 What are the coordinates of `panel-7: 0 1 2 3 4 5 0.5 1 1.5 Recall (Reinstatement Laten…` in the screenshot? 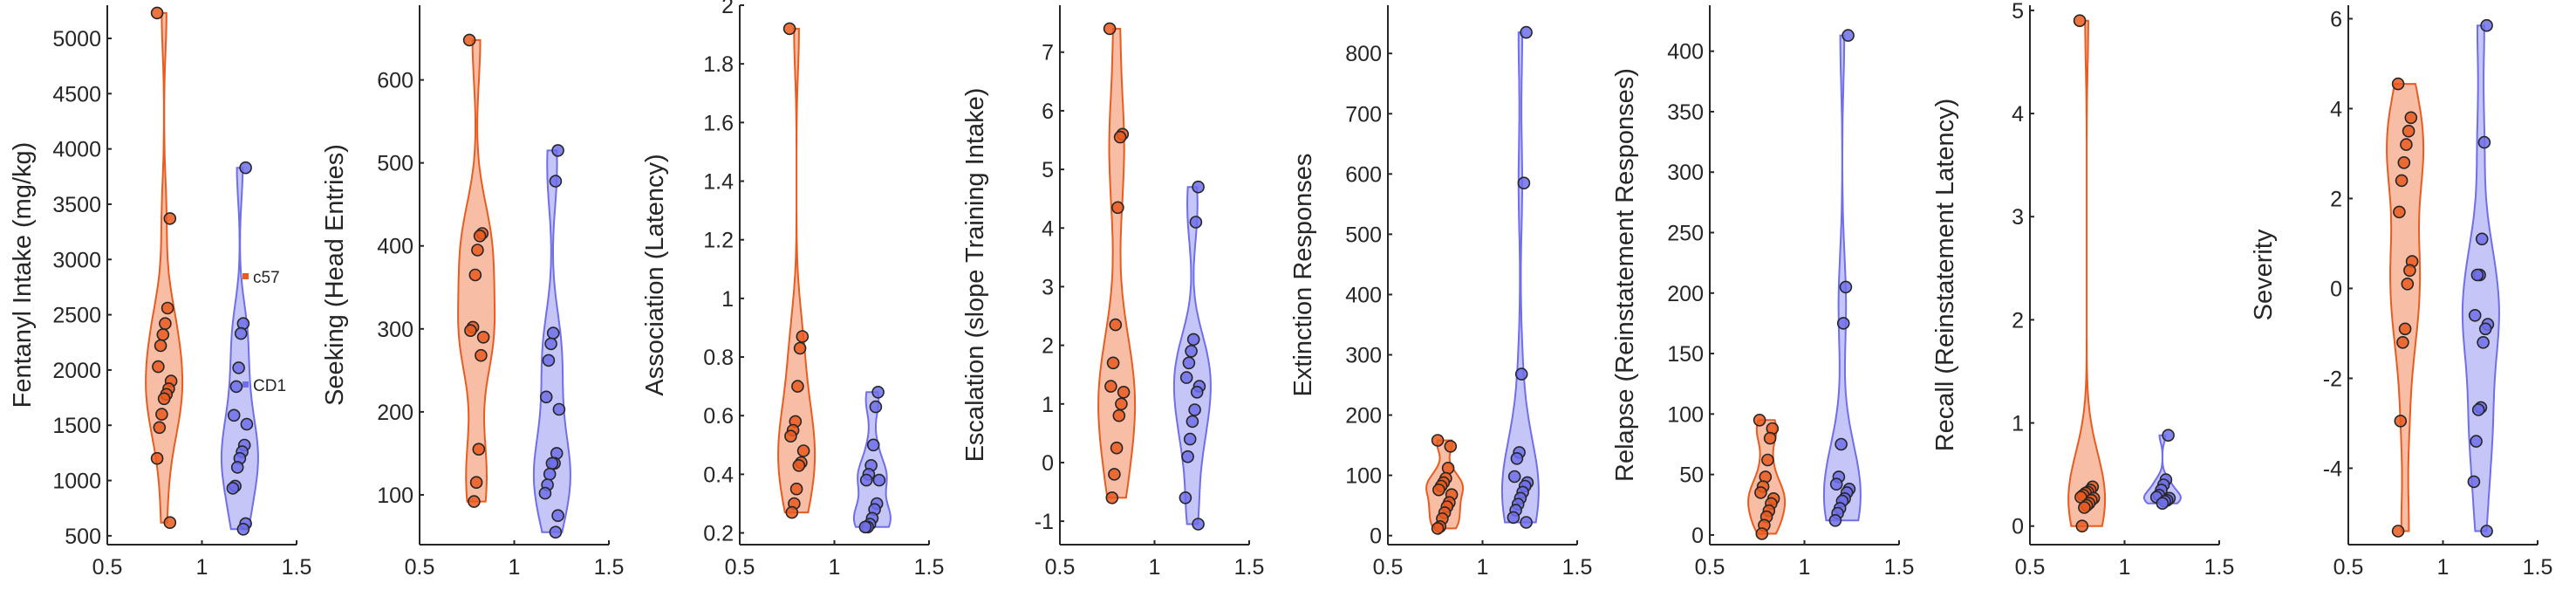 It's located at (2082, 290).